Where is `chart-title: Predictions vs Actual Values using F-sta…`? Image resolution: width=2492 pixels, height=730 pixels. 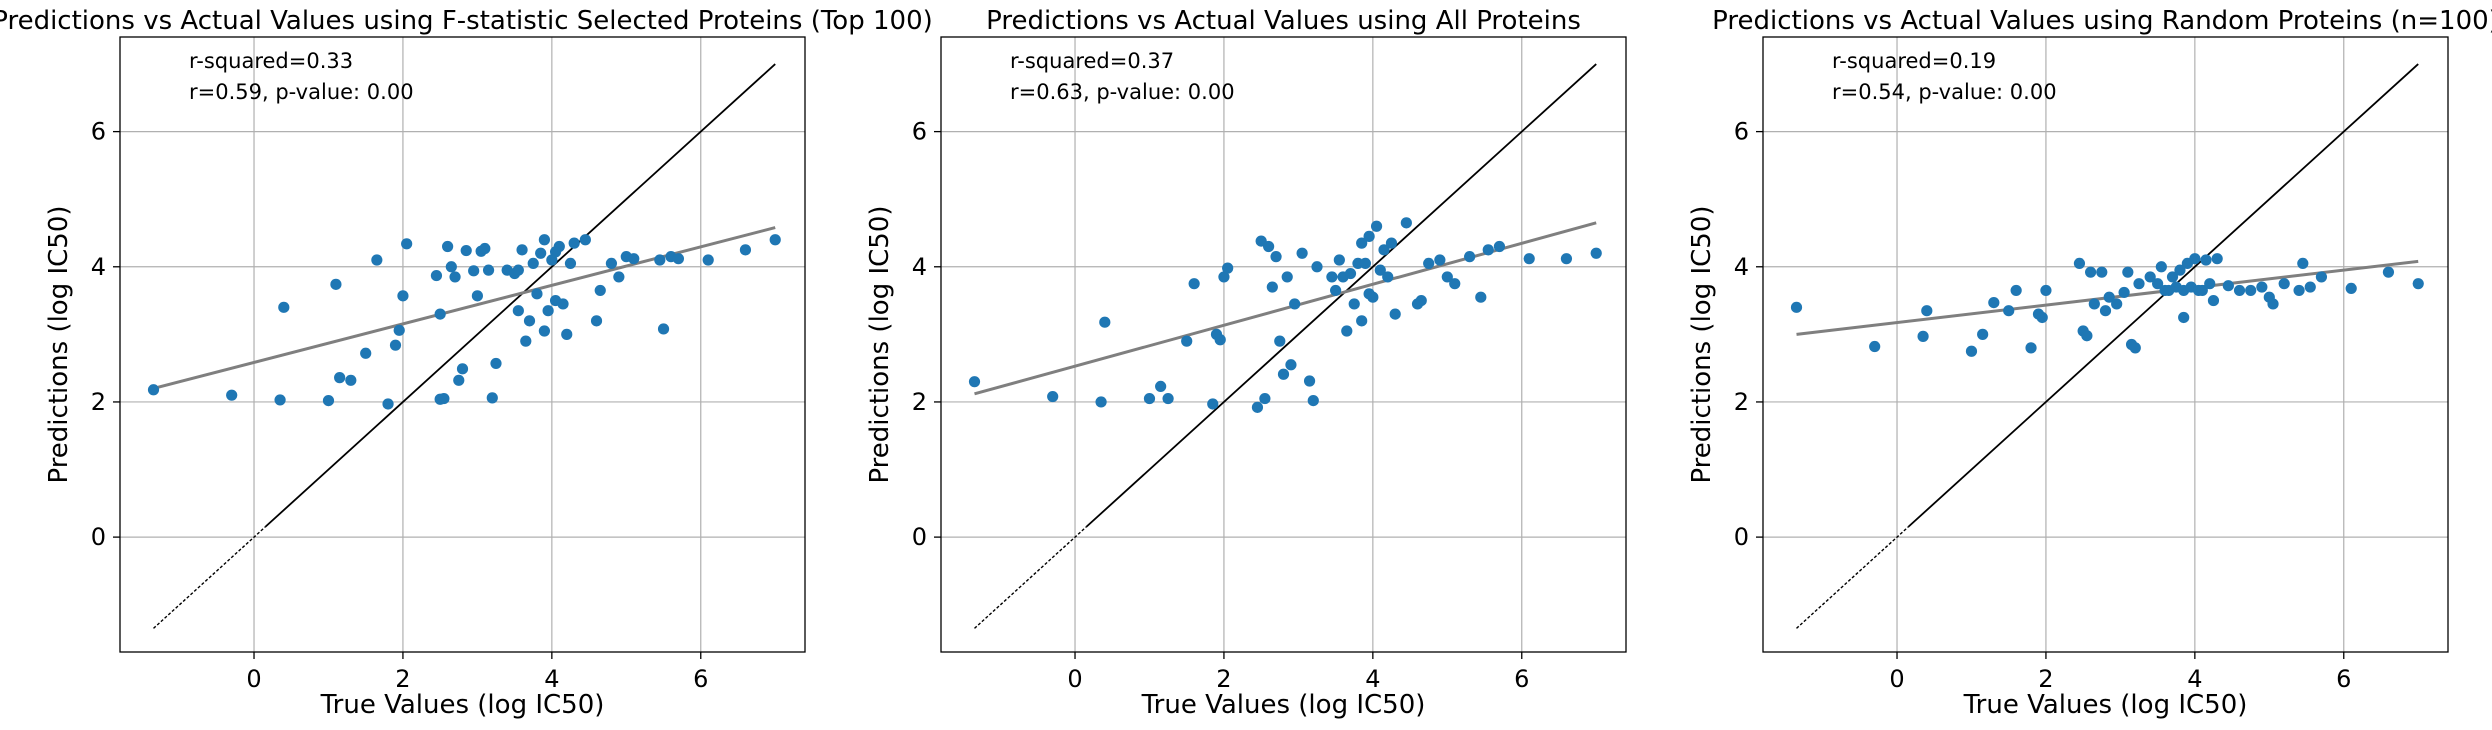 chart-title: Predictions vs Actual Values using F-sta… is located at coordinates (466, 21).